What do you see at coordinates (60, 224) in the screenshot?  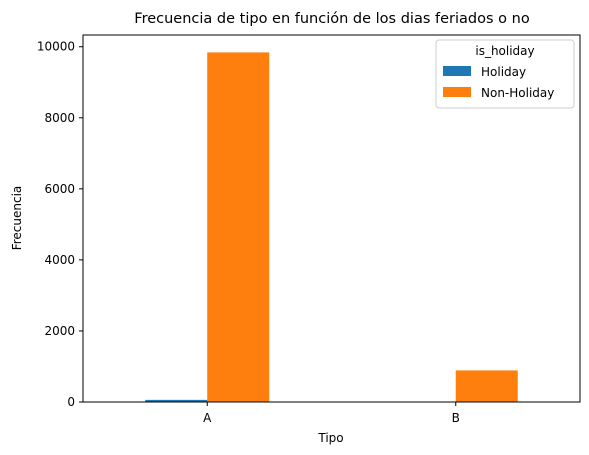 I see `y-axis: 0 2000 4000 6000 8000 10000` at bounding box center [60, 224].